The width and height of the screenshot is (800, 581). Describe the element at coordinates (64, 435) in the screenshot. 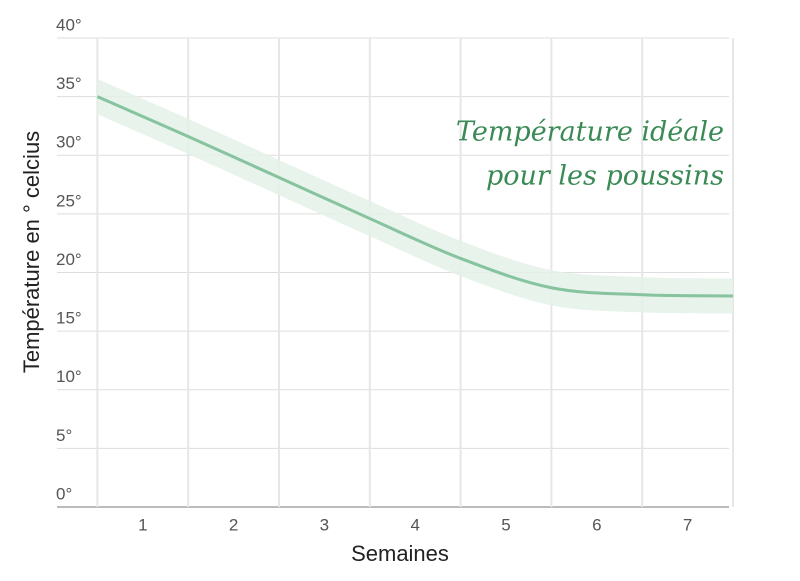

I see `y-tick-label: 5°` at that location.